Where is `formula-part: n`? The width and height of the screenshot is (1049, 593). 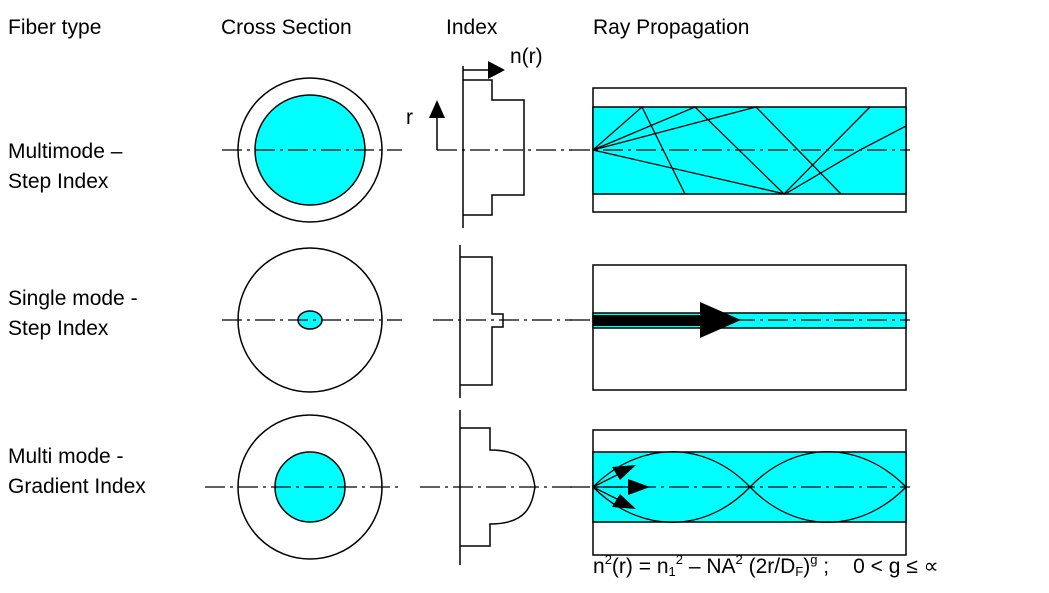 formula-part: n is located at coordinates (599, 566).